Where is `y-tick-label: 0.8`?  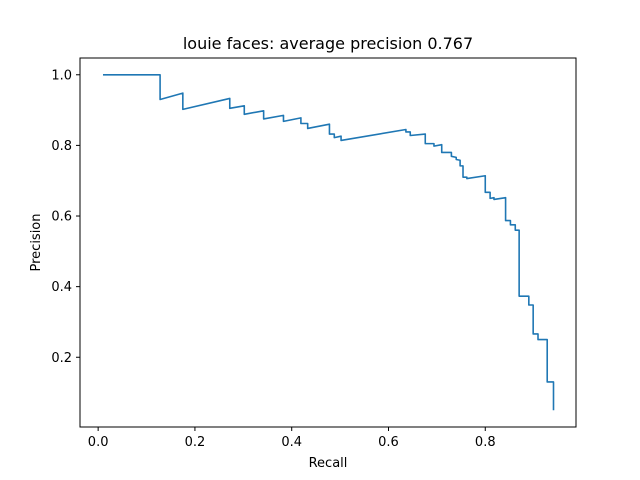
y-tick-label: 0.8 is located at coordinates (61, 146).